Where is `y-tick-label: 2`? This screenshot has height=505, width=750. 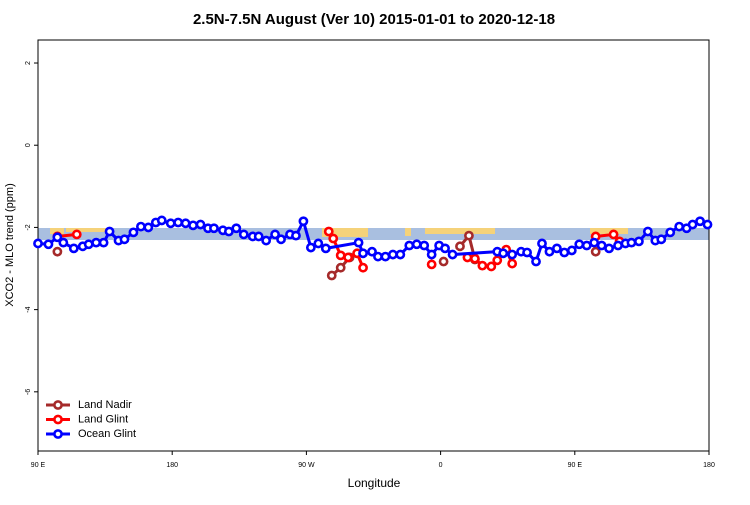 y-tick-label: 2 is located at coordinates (28, 63).